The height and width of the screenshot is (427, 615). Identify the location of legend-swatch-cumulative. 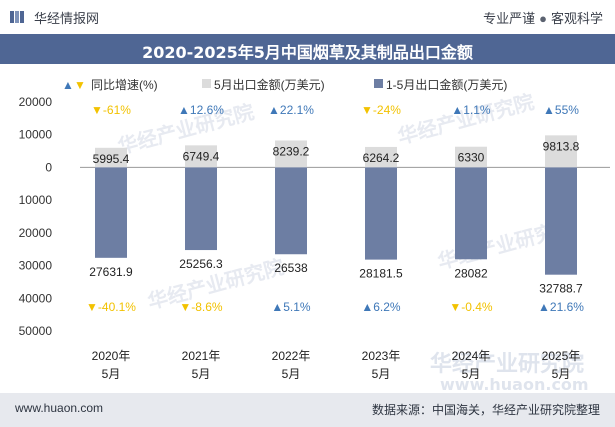
(378, 83).